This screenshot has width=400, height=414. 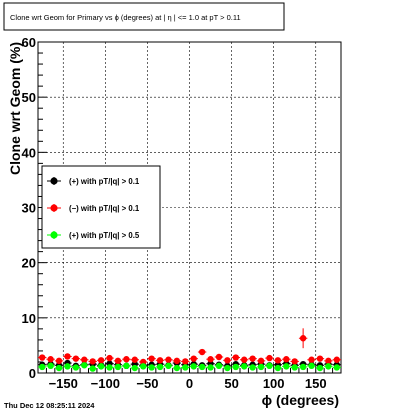 What do you see at coordinates (274, 383) in the screenshot?
I see `x-tick-label: 100` at bounding box center [274, 383].